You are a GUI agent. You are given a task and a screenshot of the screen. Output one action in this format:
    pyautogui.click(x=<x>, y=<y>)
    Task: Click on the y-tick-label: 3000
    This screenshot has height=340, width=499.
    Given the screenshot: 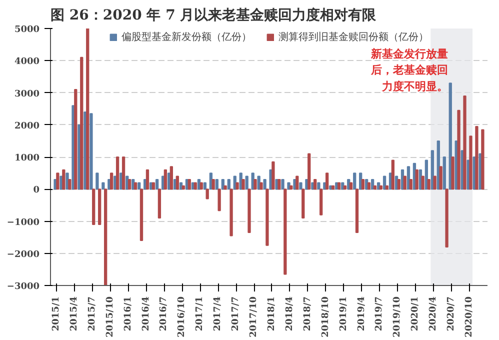 What is the action you would take?
    pyautogui.click(x=27, y=94)
    